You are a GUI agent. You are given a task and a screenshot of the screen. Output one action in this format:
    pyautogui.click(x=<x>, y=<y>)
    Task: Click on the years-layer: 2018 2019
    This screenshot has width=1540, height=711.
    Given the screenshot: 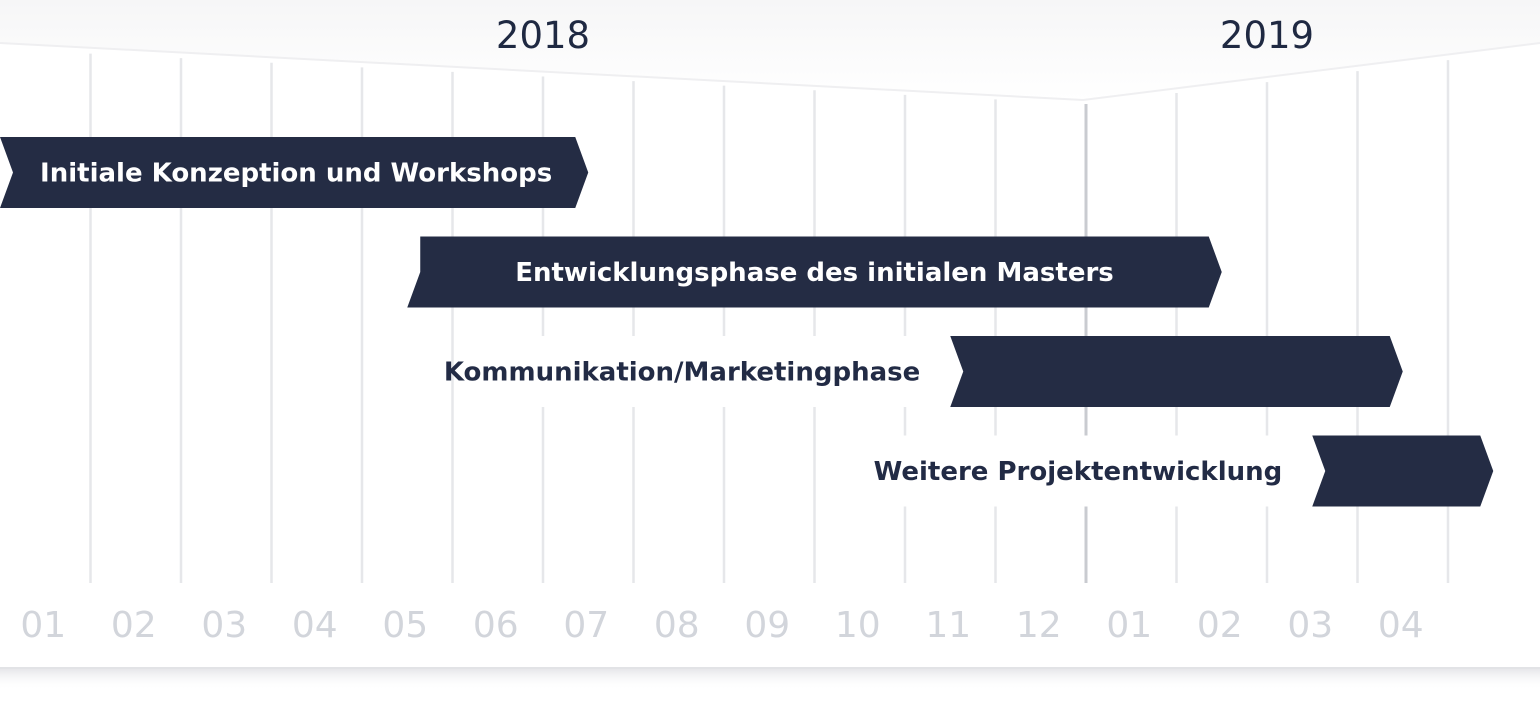 What is the action you would take?
    pyautogui.click(x=905, y=35)
    